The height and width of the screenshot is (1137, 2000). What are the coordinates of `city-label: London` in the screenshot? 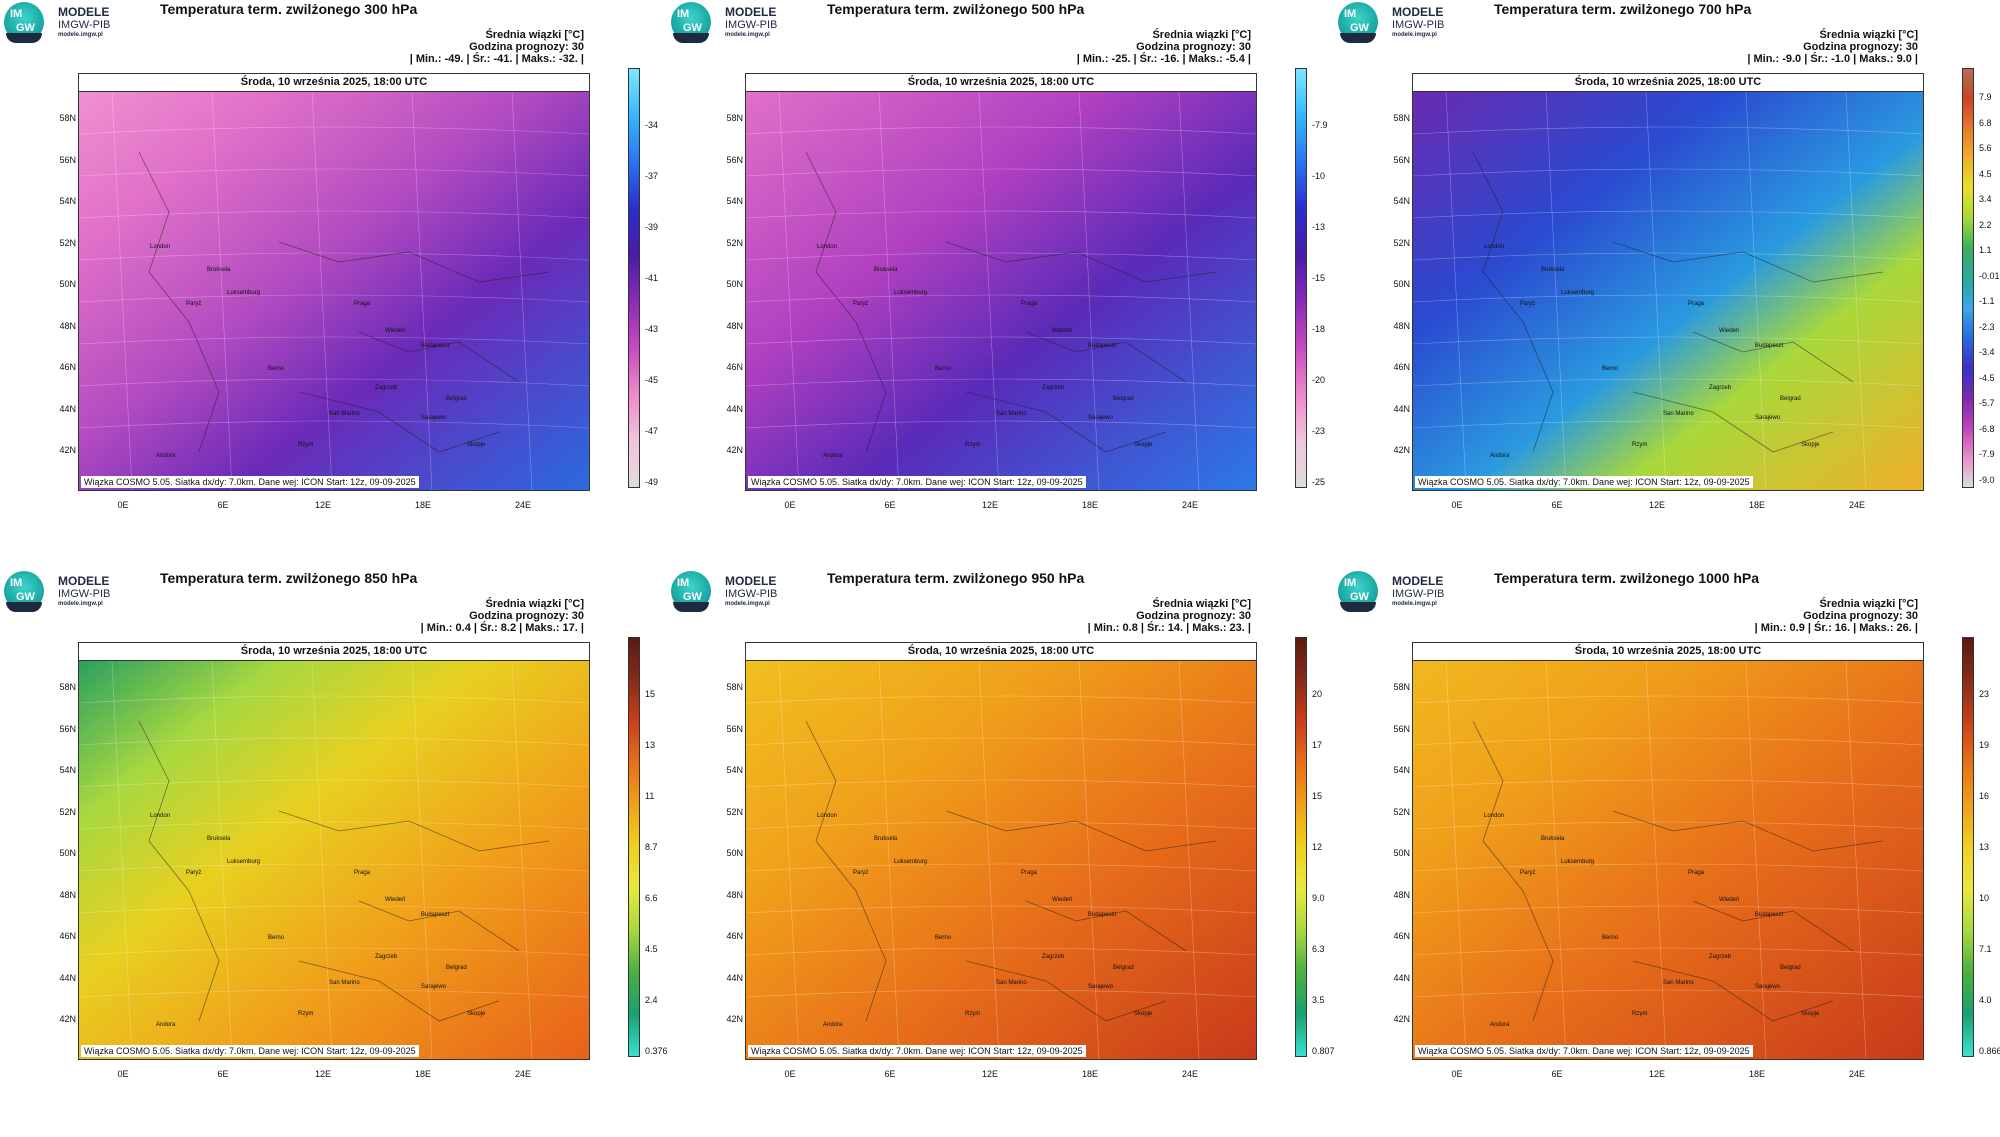 It's located at (160, 247).